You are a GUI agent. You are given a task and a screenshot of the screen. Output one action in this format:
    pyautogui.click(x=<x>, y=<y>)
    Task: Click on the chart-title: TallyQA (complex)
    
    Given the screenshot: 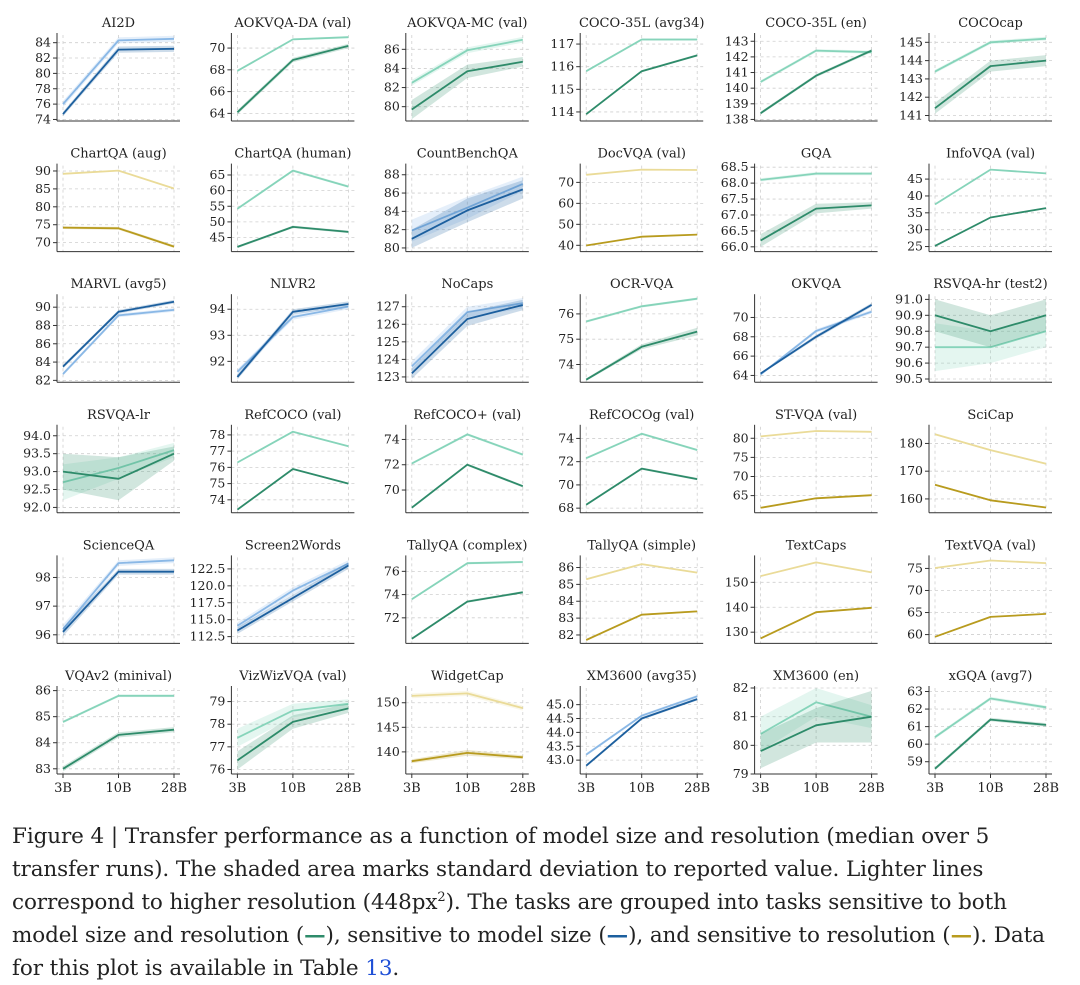 What is the action you would take?
    pyautogui.click(x=467, y=545)
    